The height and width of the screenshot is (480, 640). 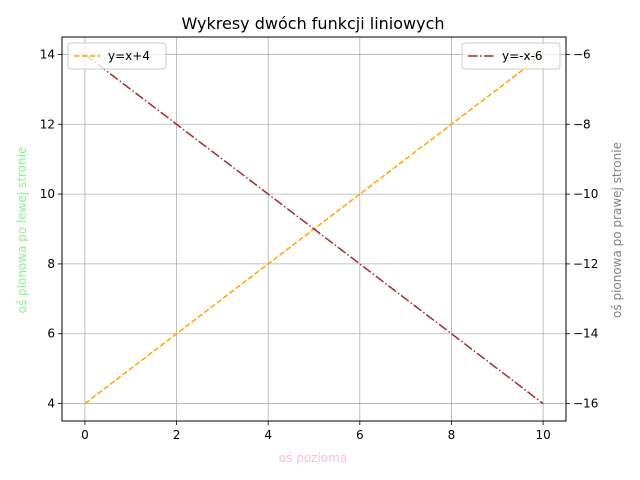 What do you see at coordinates (542, 435) in the screenshot?
I see `x-tick-label: 10` at bounding box center [542, 435].